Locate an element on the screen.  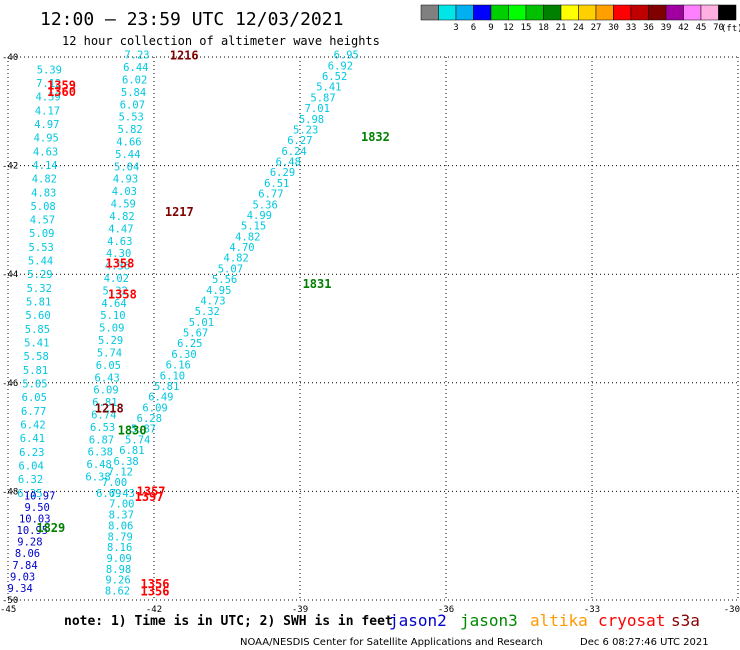
x-tick-label: -33 is located at coordinates (592, 610).